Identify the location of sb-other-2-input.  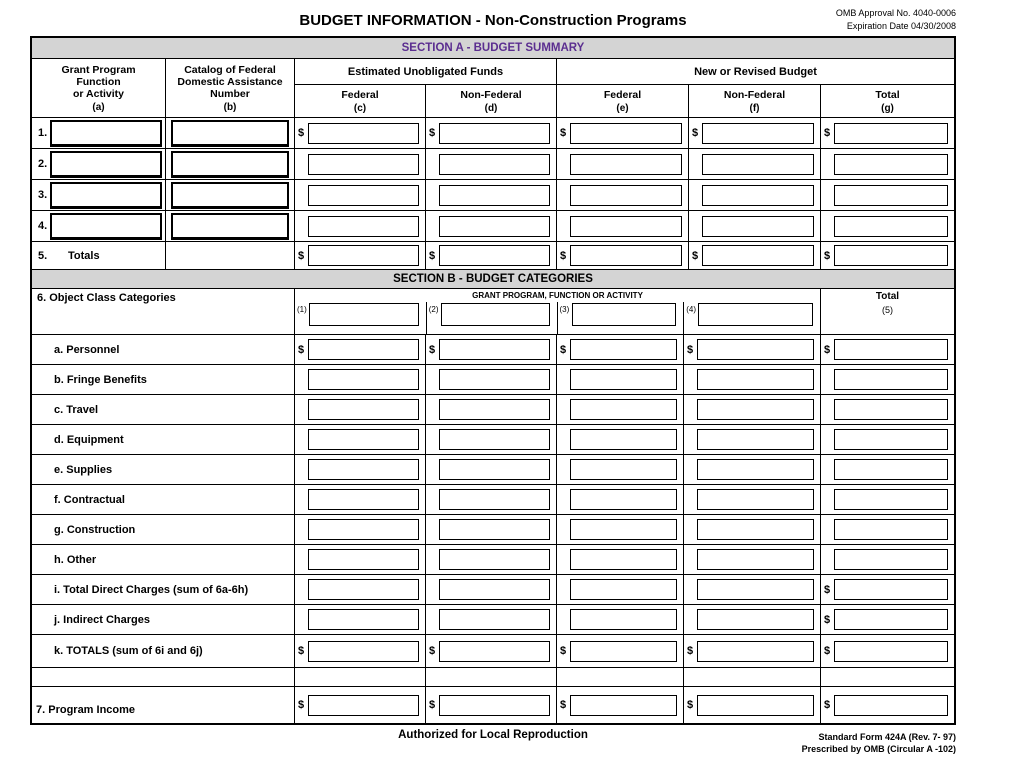
(494, 559).